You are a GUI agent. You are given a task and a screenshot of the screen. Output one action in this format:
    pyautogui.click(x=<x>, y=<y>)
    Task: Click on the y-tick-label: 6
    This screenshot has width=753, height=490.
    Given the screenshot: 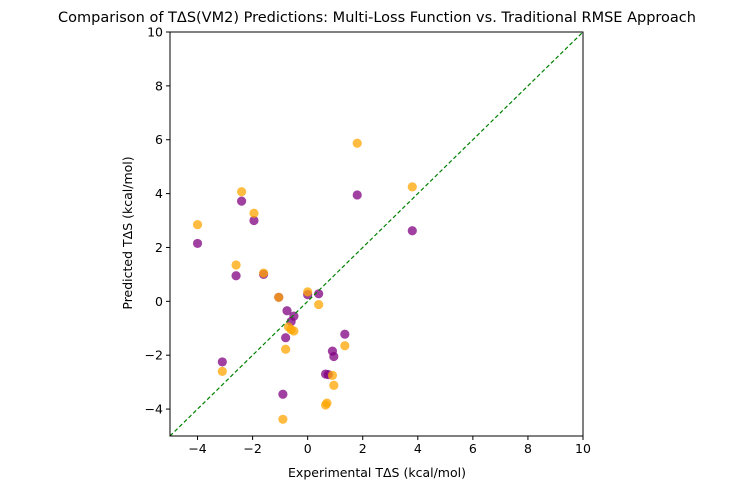 What is the action you would take?
    pyautogui.click(x=159, y=139)
    